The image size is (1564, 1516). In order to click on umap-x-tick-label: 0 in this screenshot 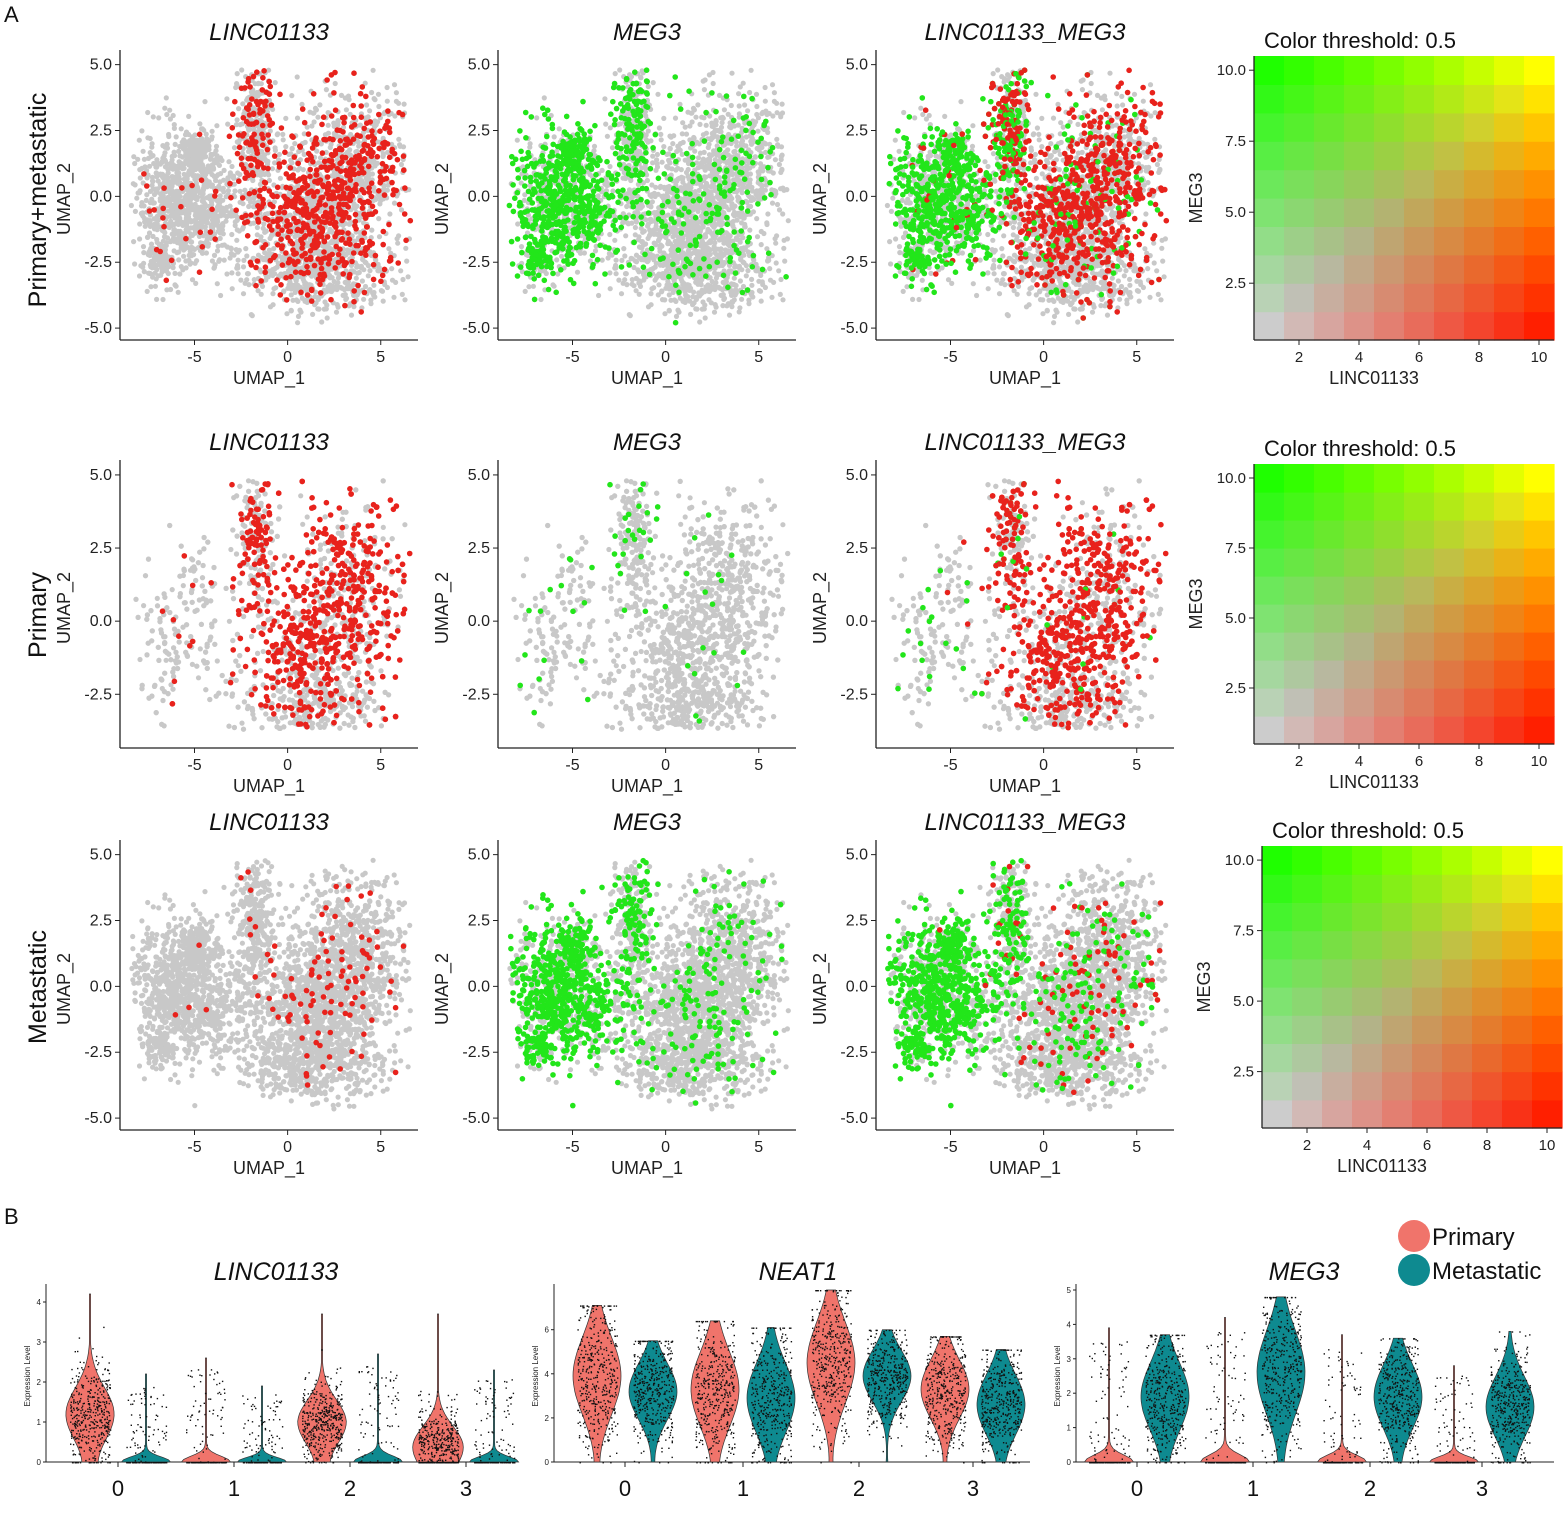, I will do `click(665, 357)`.